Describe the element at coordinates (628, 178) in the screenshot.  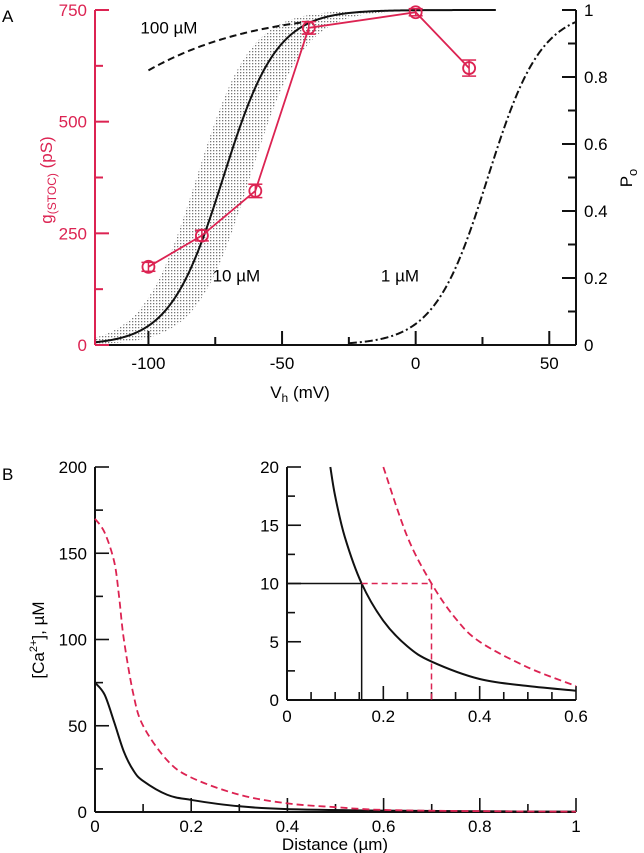
I see `panel-a-y2label: Po` at that location.